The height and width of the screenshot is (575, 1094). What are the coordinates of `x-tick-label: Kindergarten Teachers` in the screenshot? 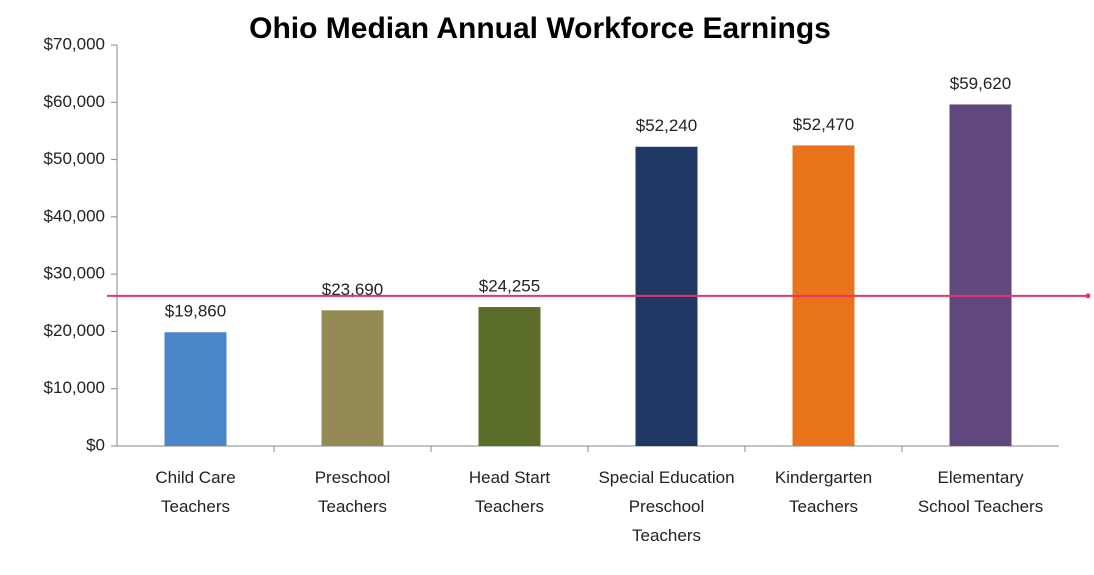 It's located at (823, 492).